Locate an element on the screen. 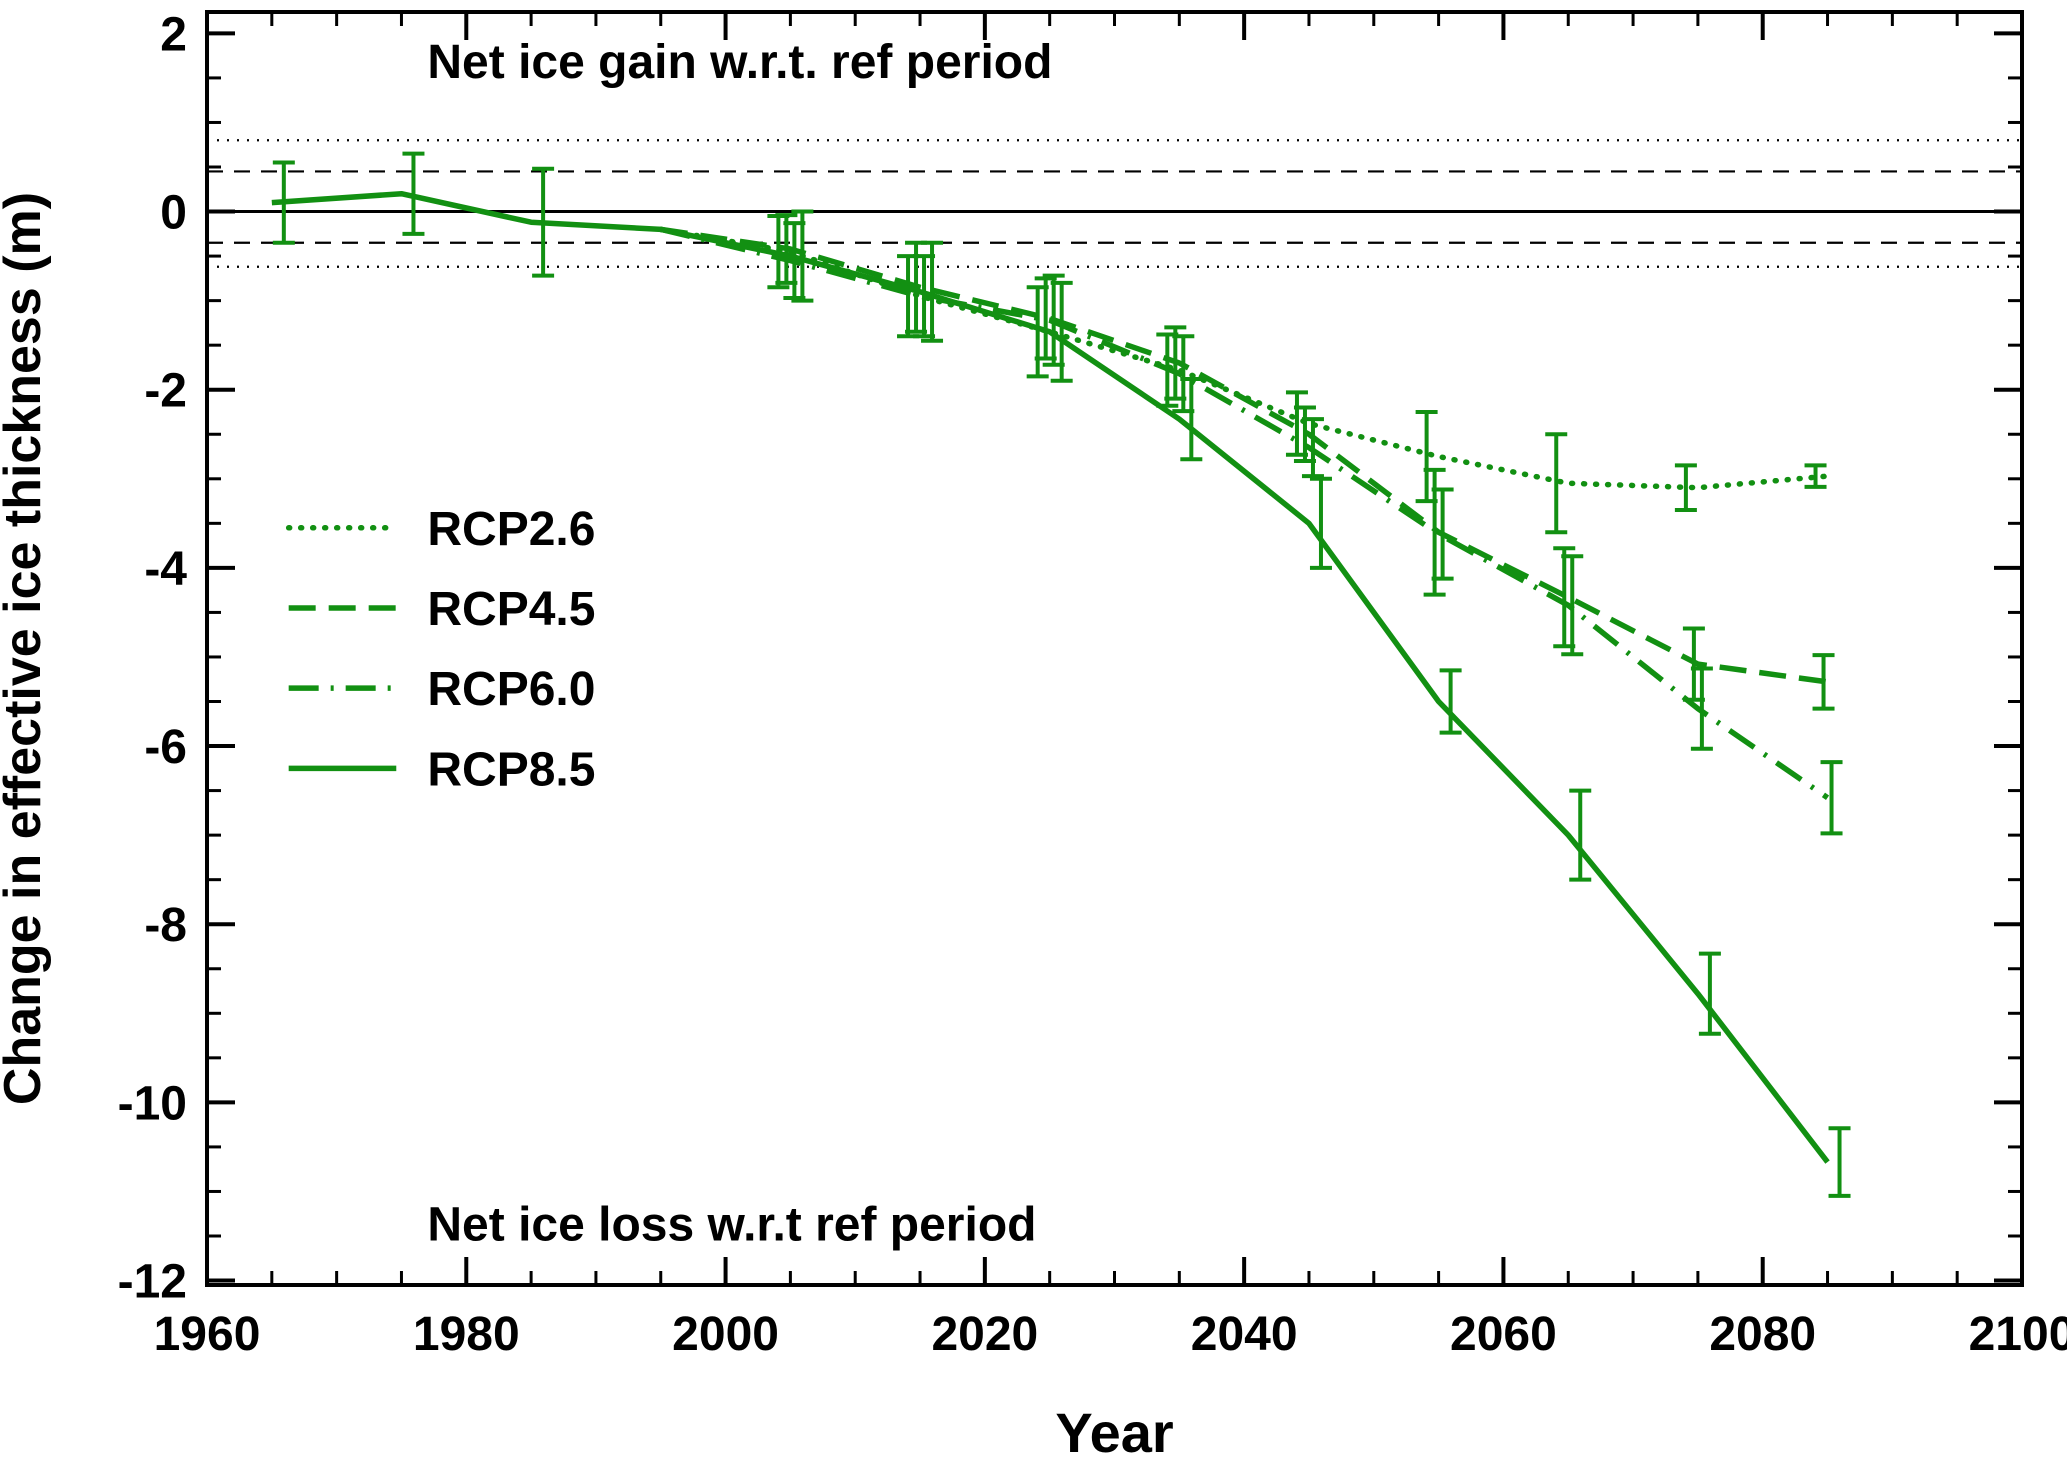 The image size is (2067, 1472). legend-label-RCP2.6: RCP2.6 is located at coordinates (511, 529).